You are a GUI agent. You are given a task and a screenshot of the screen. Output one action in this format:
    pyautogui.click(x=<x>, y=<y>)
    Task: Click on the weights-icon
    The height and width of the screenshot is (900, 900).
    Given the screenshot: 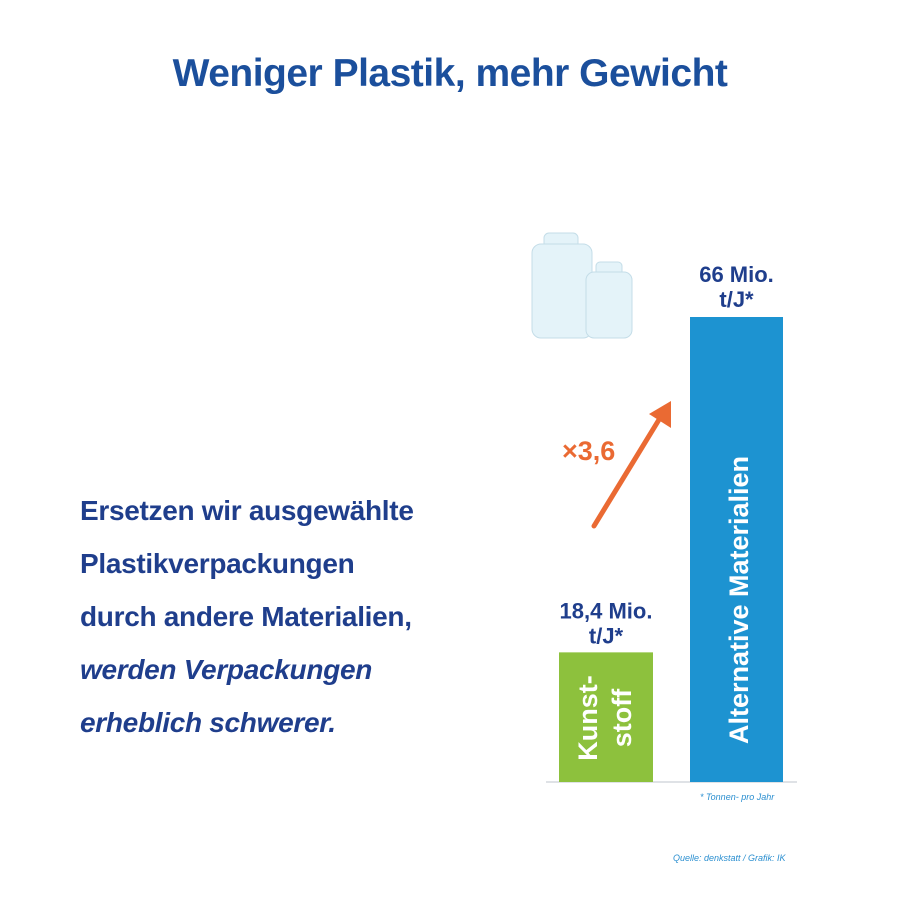 What is the action you would take?
    pyautogui.click(x=582, y=285)
    